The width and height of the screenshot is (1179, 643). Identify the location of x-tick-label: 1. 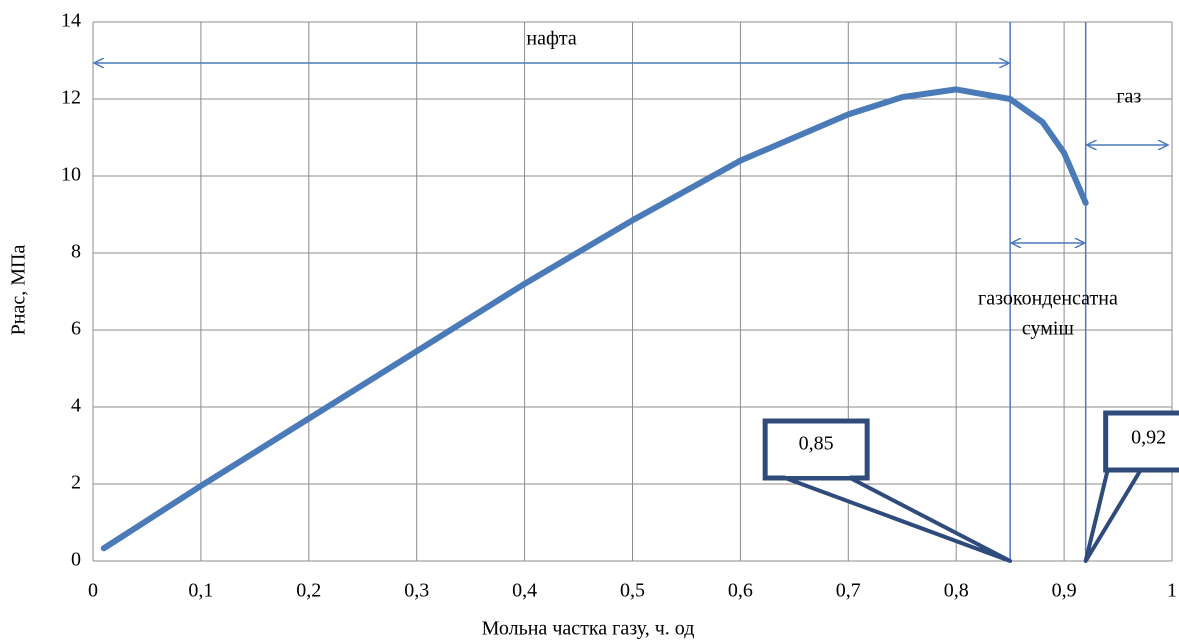
(1172, 591).